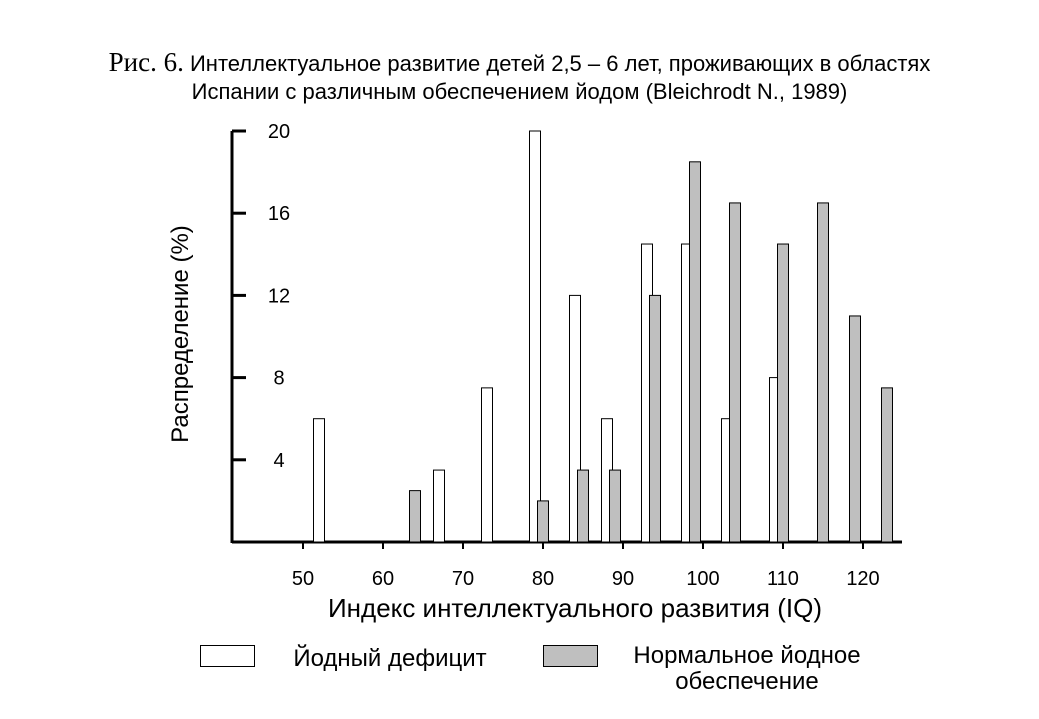  Describe the element at coordinates (747, 681) in the screenshot. I see `legend-label-normal-line2: обеспечение` at that location.